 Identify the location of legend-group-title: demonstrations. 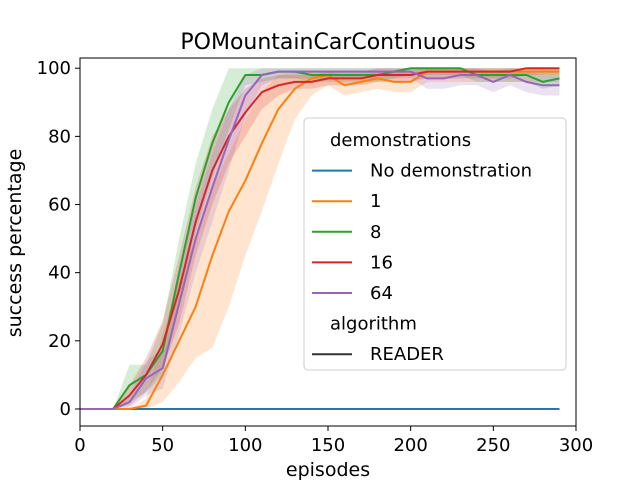
(400, 140).